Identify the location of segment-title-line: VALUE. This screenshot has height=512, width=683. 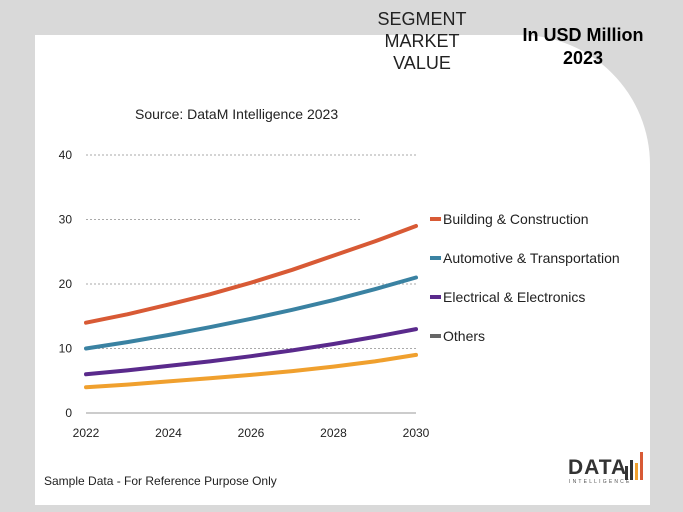
(422, 63).